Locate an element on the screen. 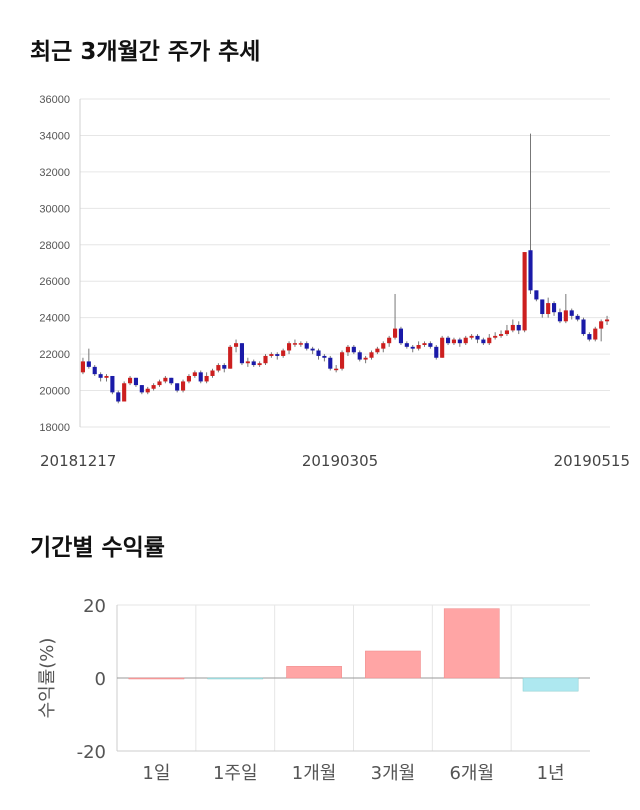 The image size is (640, 810). y-tick-label: 20 is located at coordinates (94, 606).